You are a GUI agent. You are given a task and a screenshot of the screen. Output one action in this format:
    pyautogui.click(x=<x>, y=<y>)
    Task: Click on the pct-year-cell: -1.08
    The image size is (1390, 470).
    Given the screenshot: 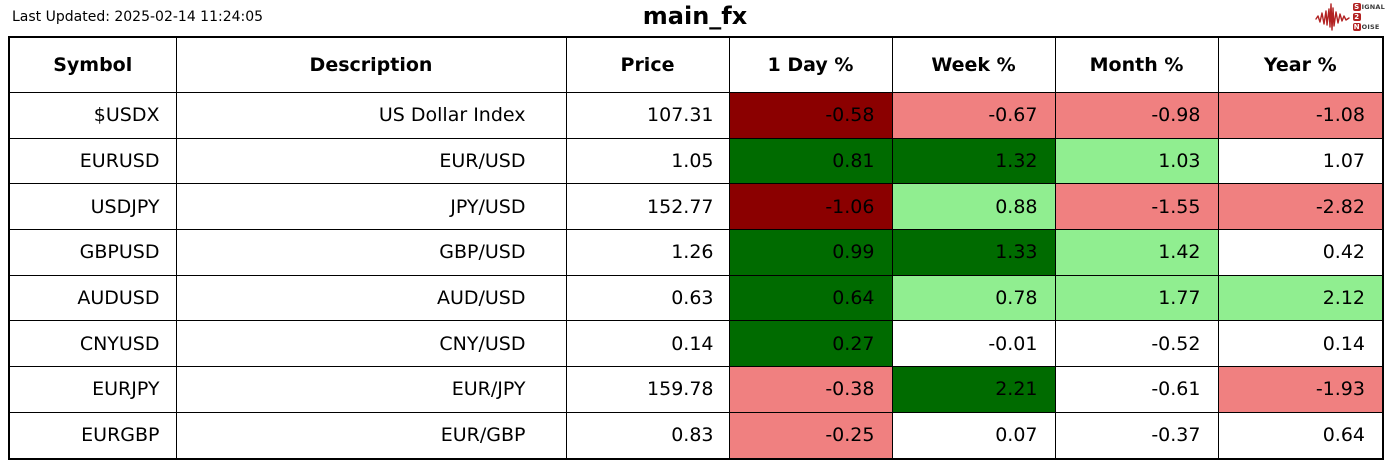 What is the action you would take?
    pyautogui.click(x=1300, y=115)
    